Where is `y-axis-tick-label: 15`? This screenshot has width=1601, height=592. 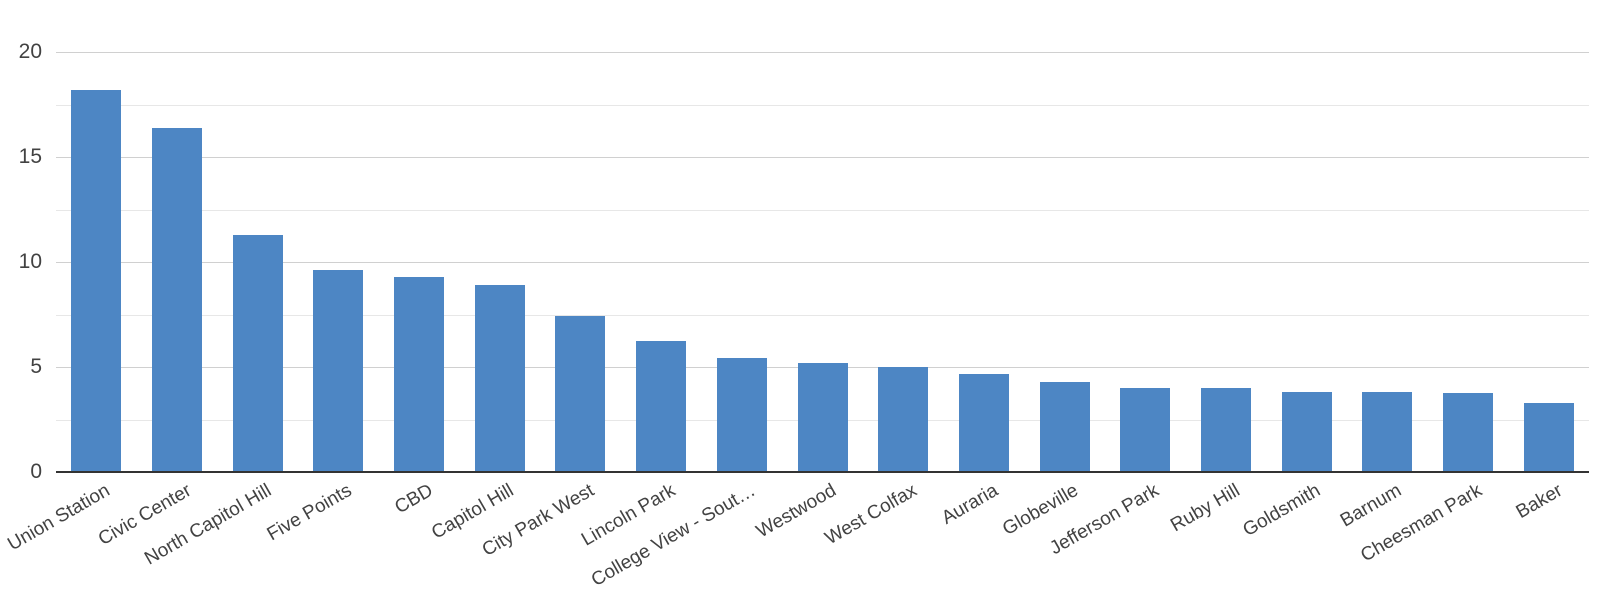
y-axis-tick-label: 15 is located at coordinates (30, 156).